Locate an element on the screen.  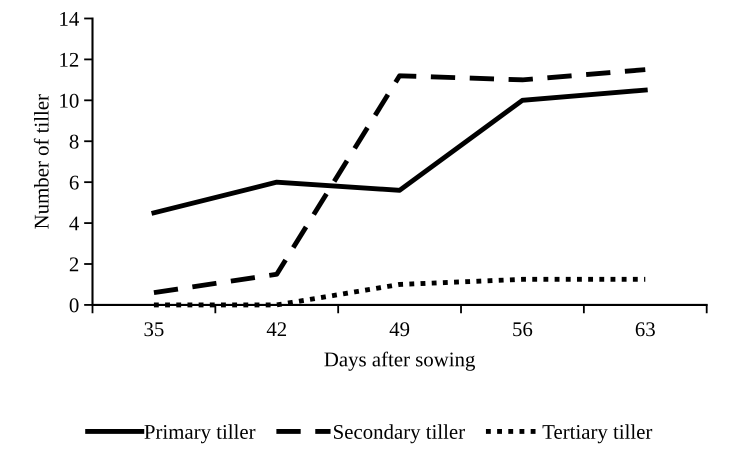
y-tick-label: 8 is located at coordinates (74, 141).